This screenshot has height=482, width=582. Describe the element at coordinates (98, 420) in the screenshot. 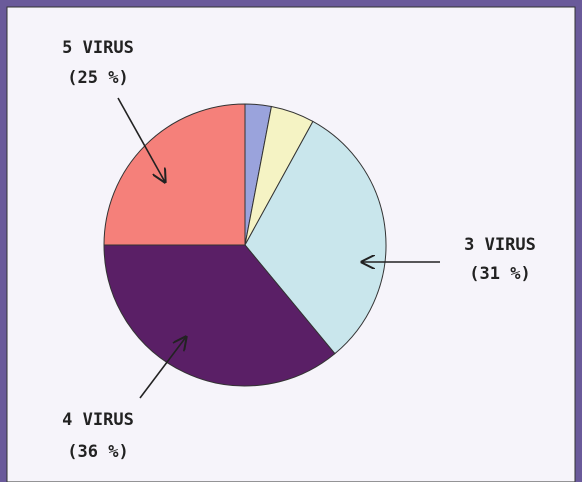

I see `slice-label: 4 VIRUS` at that location.